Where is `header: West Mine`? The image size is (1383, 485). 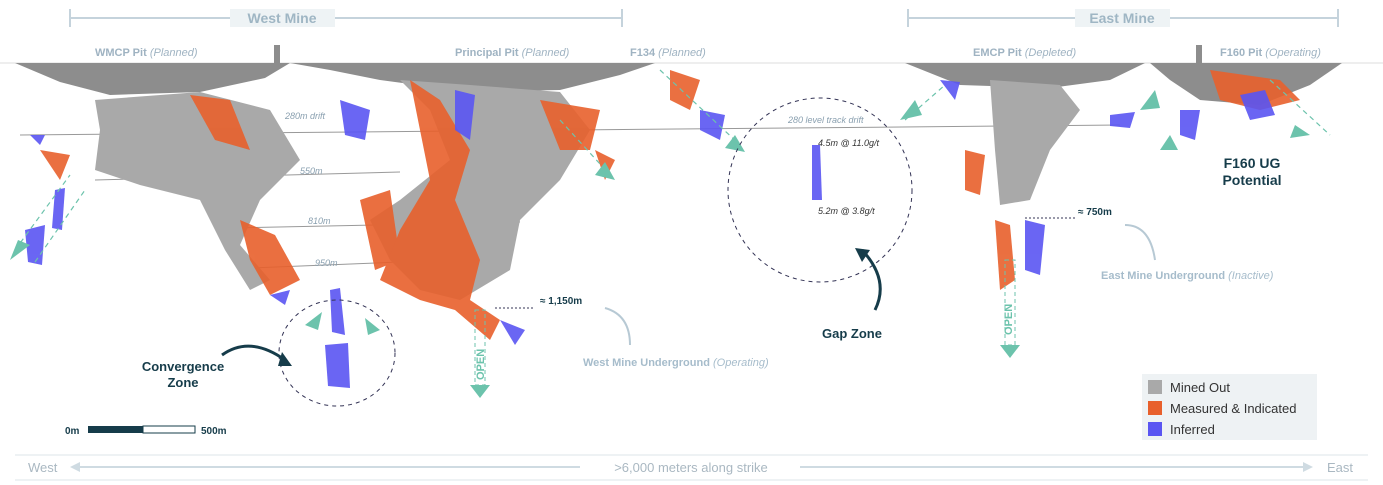
header: West Mine is located at coordinates (282, 18).